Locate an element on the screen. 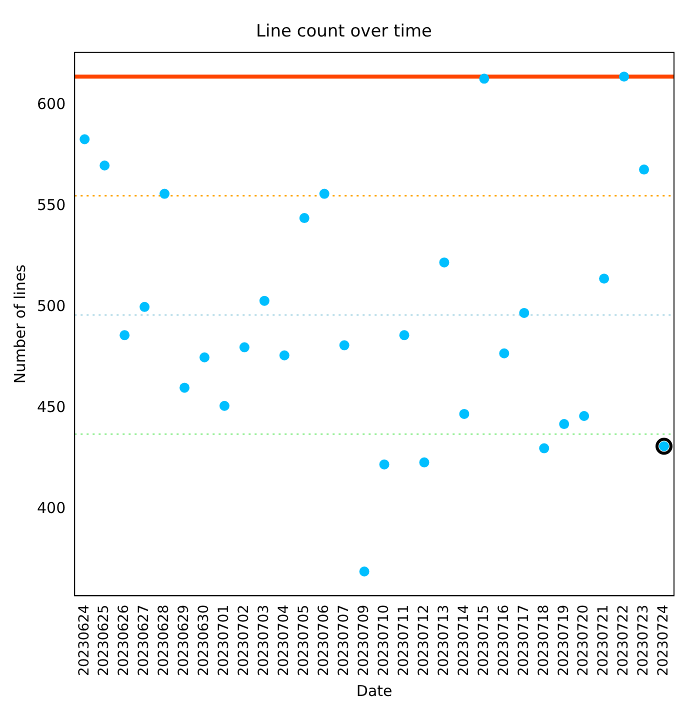 This screenshot has height=713, width=692. y-tick-label: 550 is located at coordinates (51, 205).